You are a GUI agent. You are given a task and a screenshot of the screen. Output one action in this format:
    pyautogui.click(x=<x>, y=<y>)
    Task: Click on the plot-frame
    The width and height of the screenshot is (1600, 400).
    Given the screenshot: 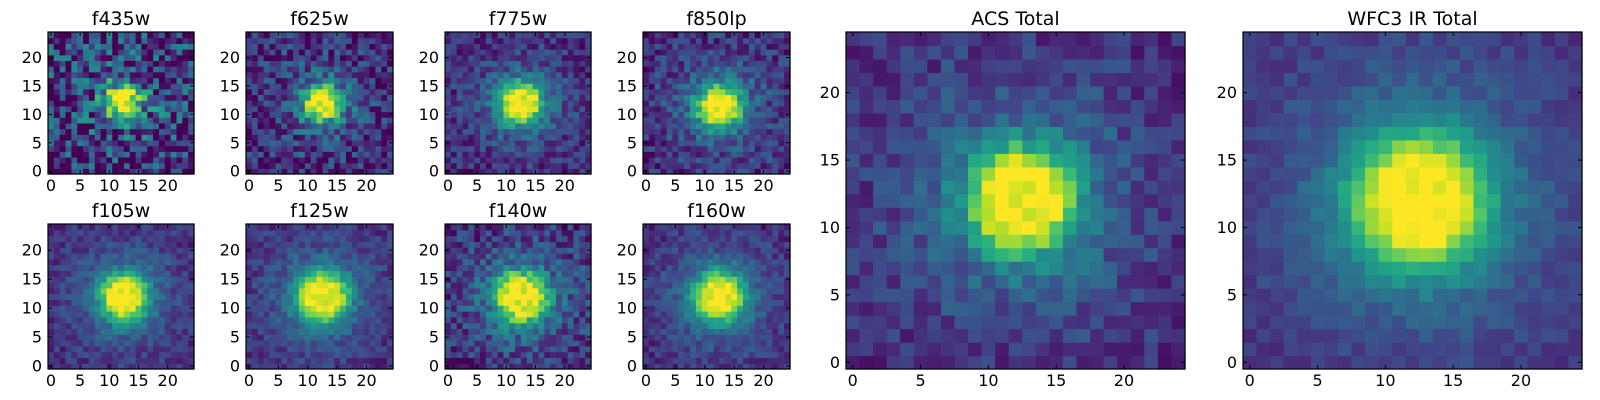 What is the action you would take?
    pyautogui.click(x=716, y=103)
    